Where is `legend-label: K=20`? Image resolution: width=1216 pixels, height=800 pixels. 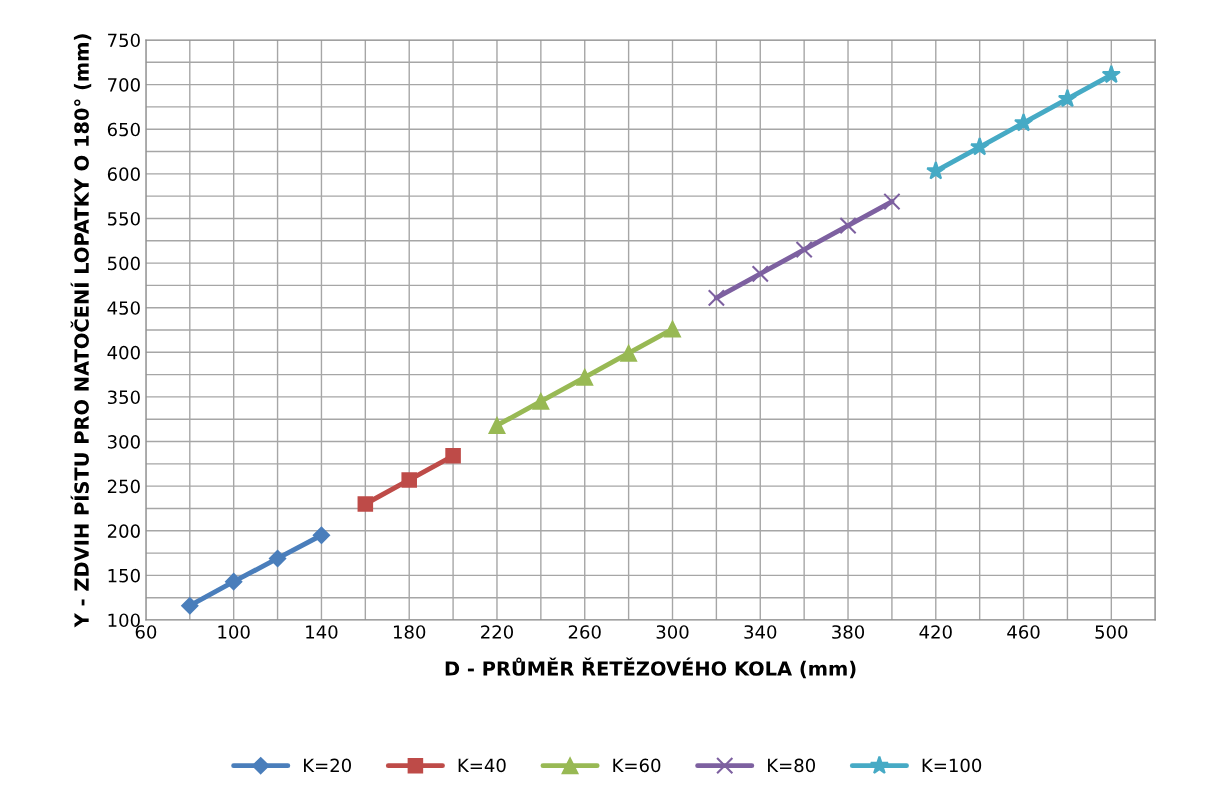 legend-label: K=20 is located at coordinates (327, 765).